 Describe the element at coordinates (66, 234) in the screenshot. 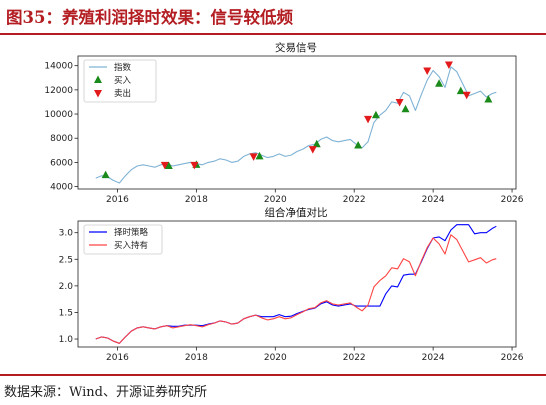

I see `y-tick-label: 3.0` at that location.